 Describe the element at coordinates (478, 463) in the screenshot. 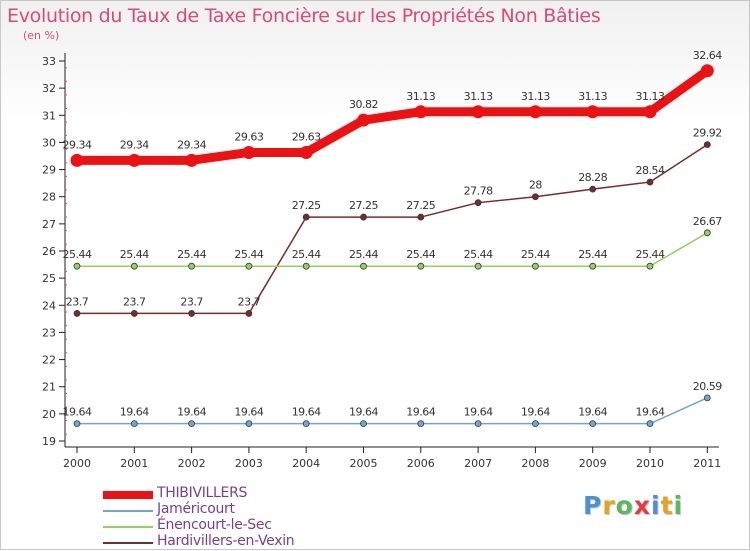

I see `x-tick-label: 2007` at that location.